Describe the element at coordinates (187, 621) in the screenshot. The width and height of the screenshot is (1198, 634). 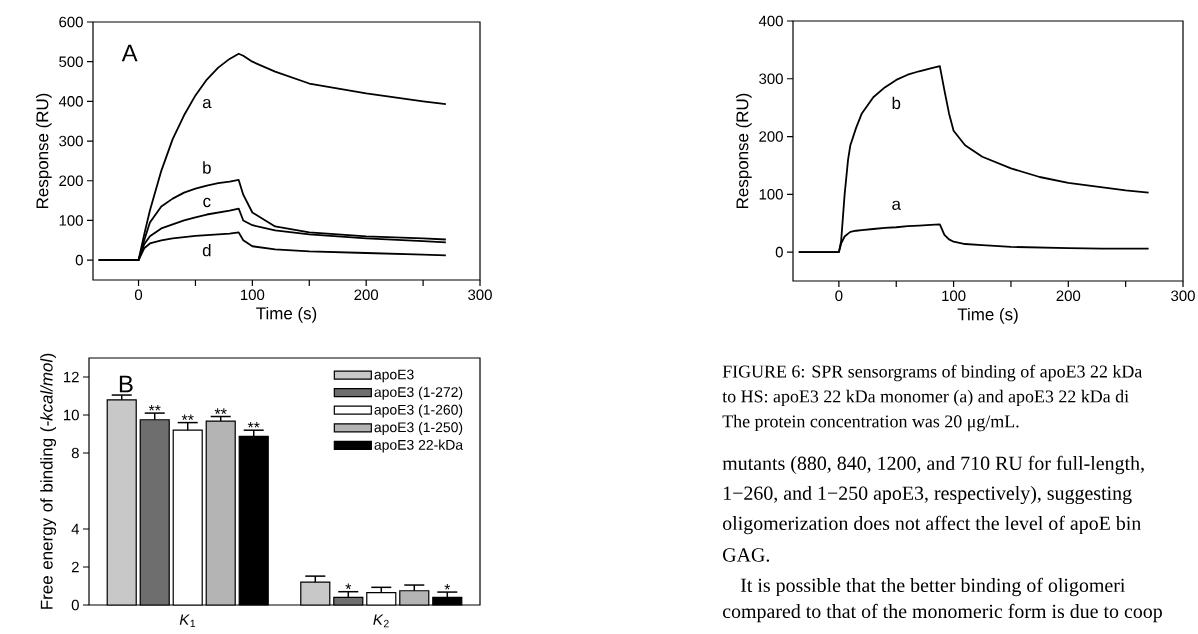
I see `x-tick-label: K$_{1}$` at that location.